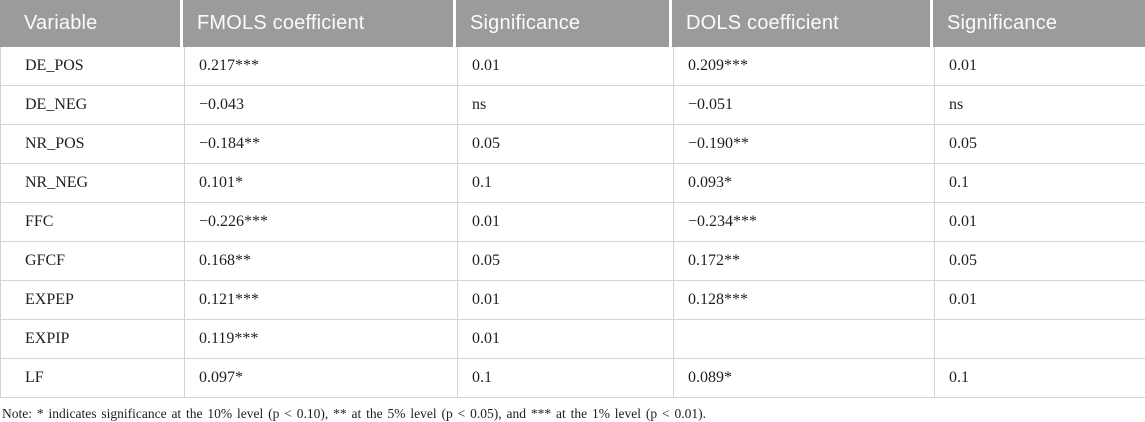 The image size is (1145, 422). I want to click on dols-coefficient-cell: −0.190**, so click(803, 144).